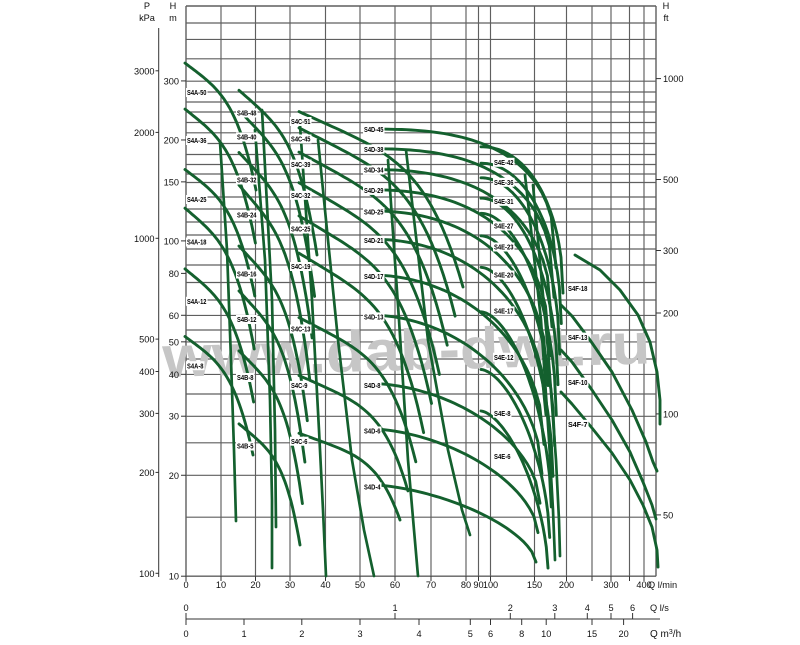  I want to click on svg-text: S4A-18, so click(197, 242).